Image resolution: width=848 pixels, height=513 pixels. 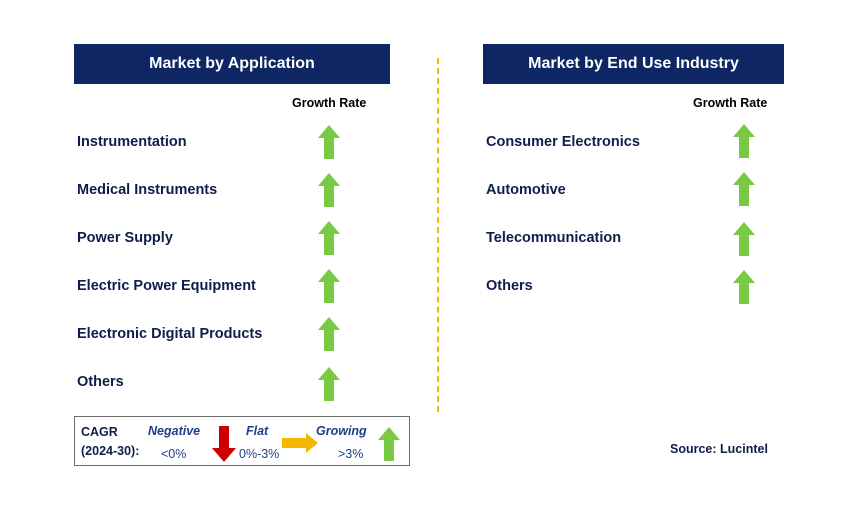 I want to click on application-item-label: Power Supply, so click(x=125, y=238).